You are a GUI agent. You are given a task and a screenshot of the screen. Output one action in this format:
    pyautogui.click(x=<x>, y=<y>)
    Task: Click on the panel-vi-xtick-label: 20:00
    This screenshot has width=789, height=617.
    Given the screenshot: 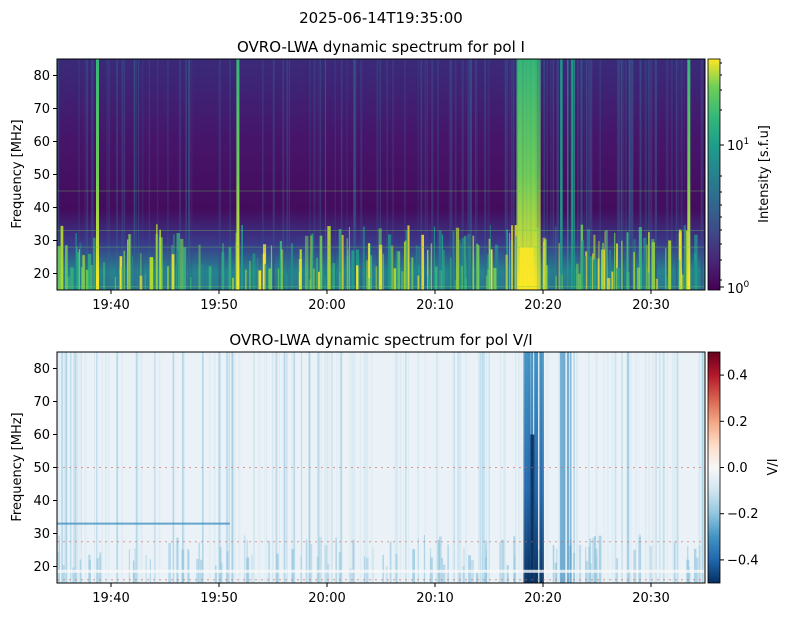 What is the action you would take?
    pyautogui.click(x=326, y=598)
    